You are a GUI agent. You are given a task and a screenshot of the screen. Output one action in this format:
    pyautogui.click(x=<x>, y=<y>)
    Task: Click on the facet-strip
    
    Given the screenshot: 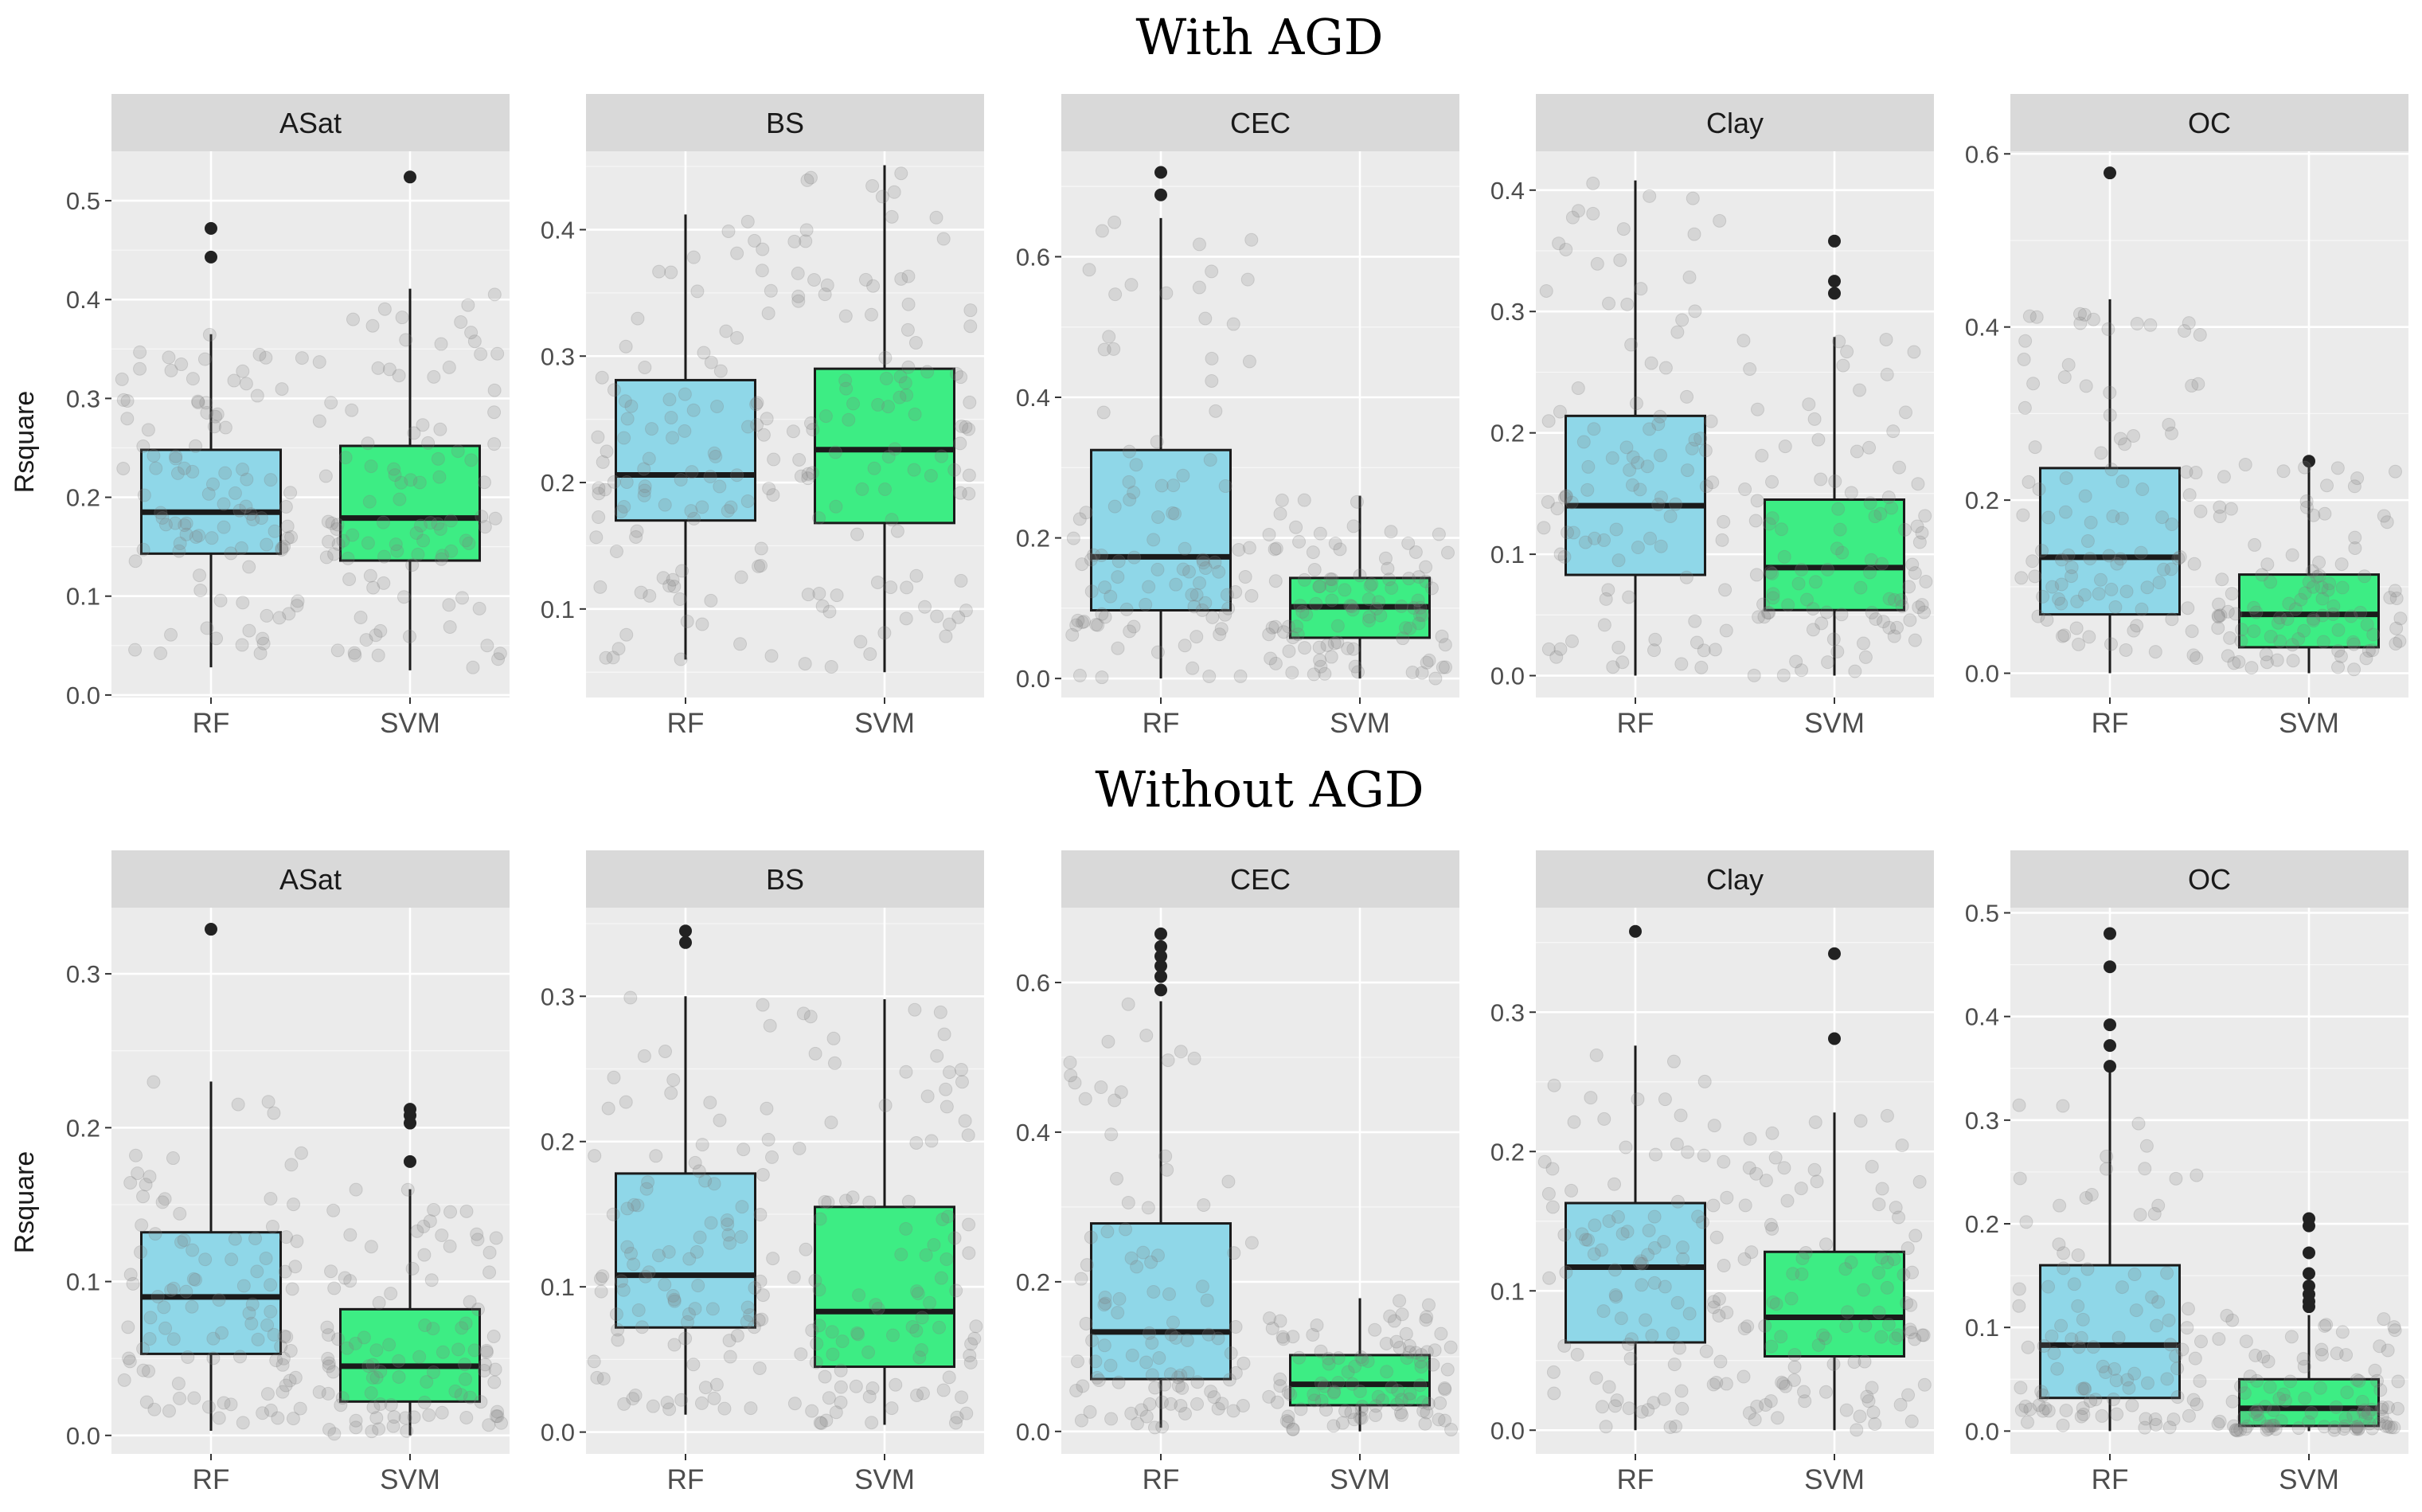 What is the action you would take?
    pyautogui.click(x=310, y=879)
    